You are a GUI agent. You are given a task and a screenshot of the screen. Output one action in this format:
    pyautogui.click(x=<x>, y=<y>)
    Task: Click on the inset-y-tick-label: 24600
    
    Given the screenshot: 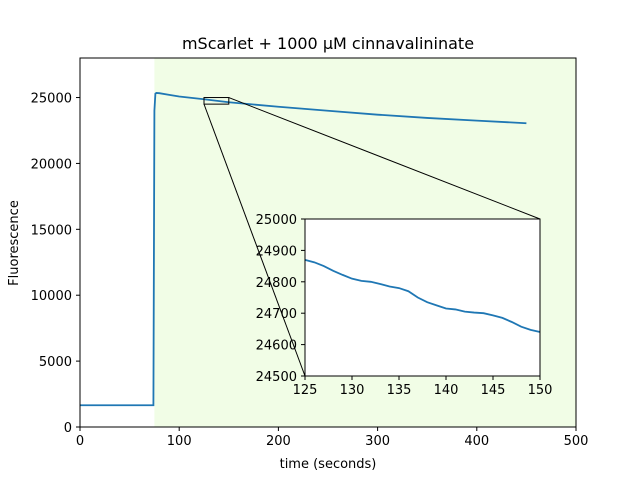 What is the action you would take?
    pyautogui.click(x=276, y=346)
    